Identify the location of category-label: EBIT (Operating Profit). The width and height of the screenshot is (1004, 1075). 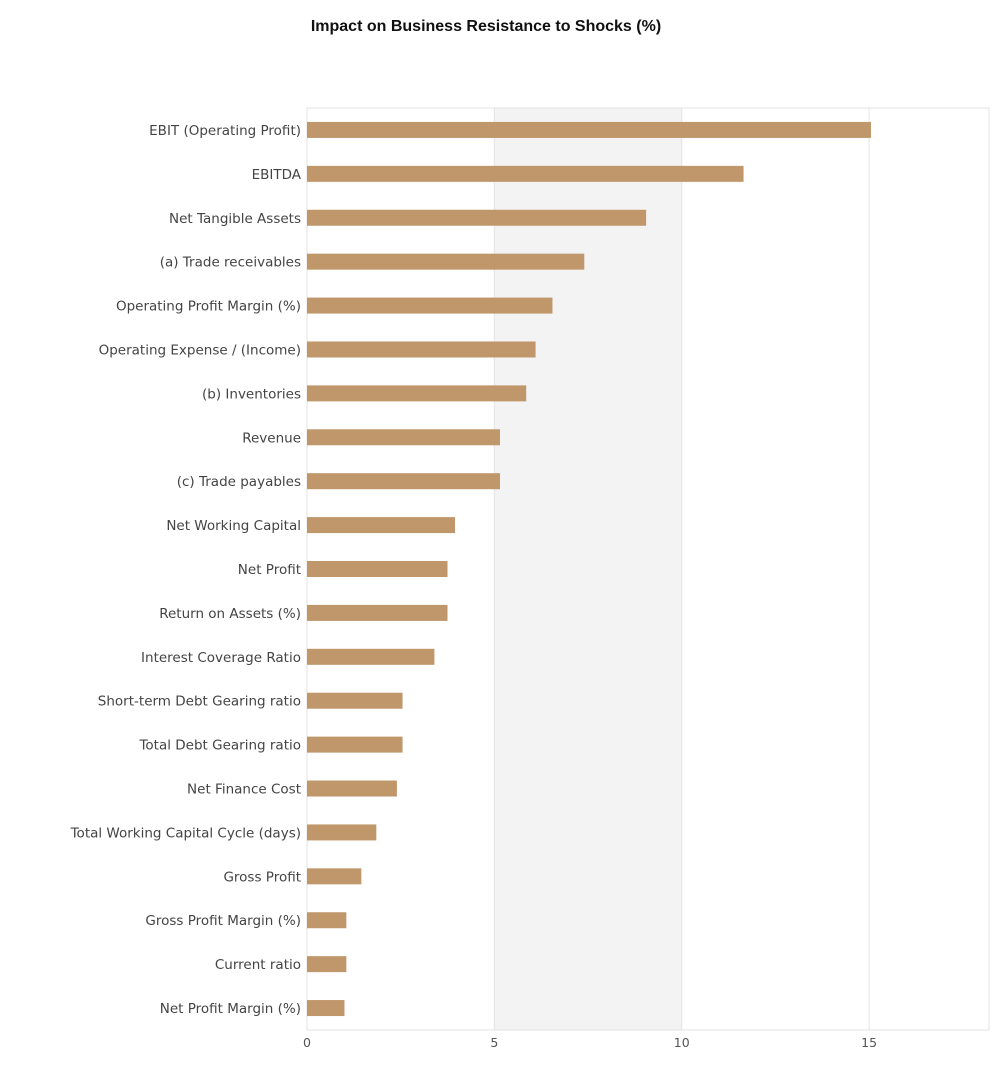
(225, 131).